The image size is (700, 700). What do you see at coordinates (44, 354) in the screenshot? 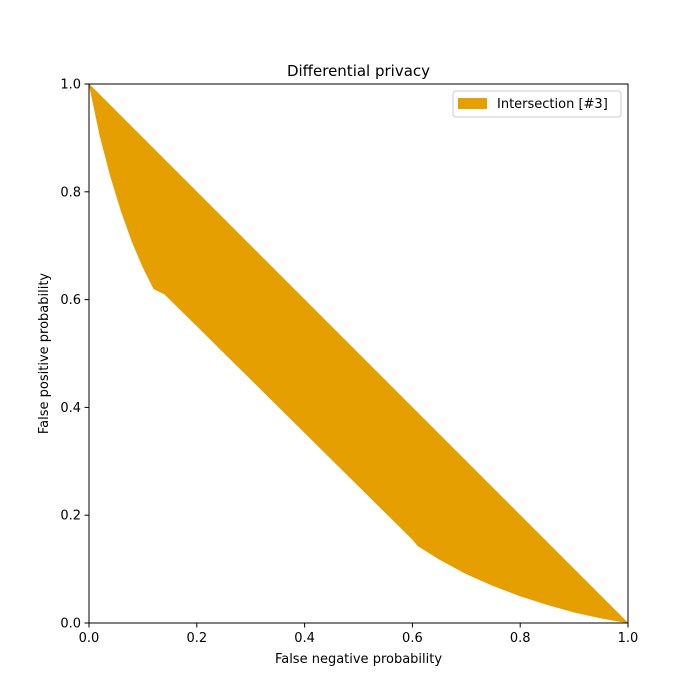
I see `y-axis-title: False positive probability` at bounding box center [44, 354].